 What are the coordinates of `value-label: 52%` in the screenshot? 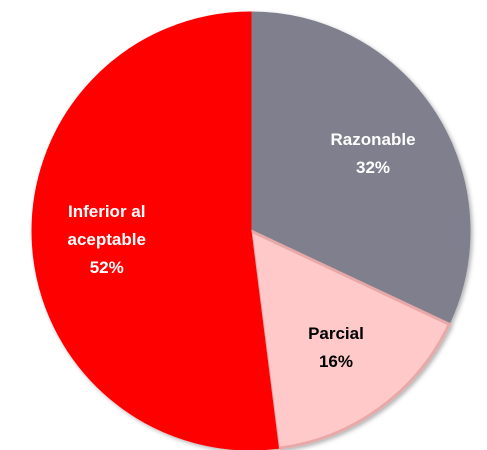 It's located at (106, 268).